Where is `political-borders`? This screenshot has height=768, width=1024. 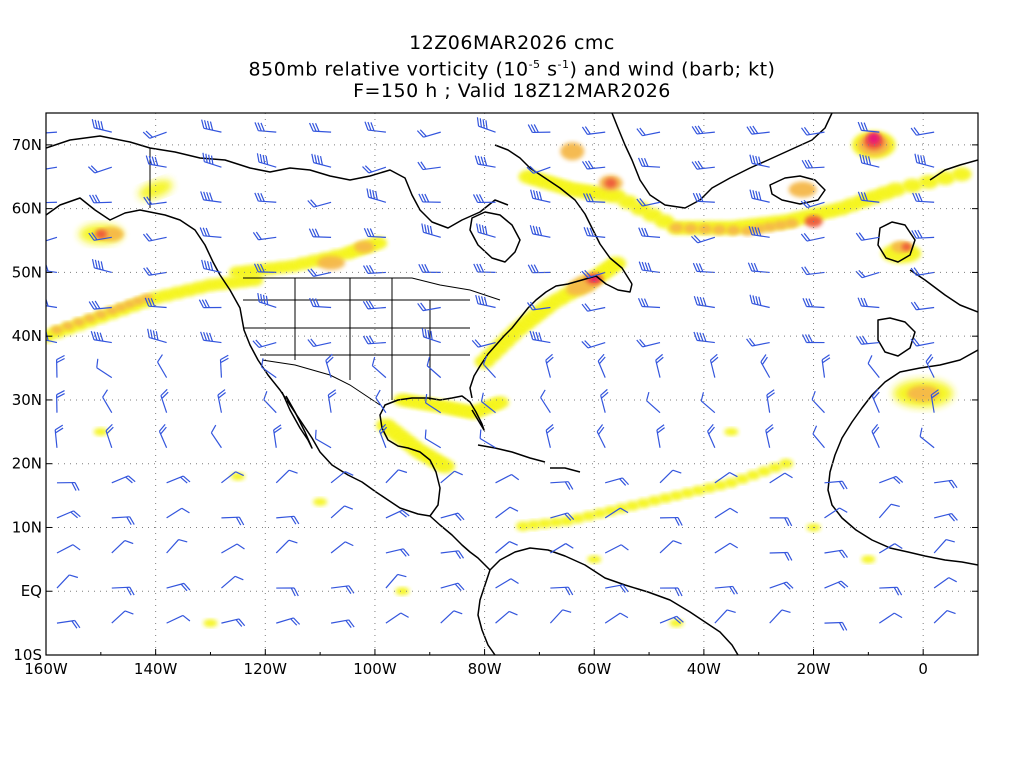 political-borders is located at coordinates (325, 277).